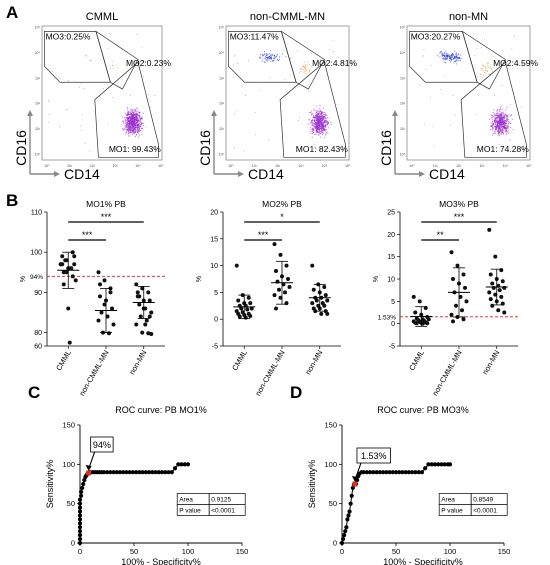  Describe the element at coordinates (138, 166) in the screenshot. I see `flow-x-tick-label: 10⁴` at that location.